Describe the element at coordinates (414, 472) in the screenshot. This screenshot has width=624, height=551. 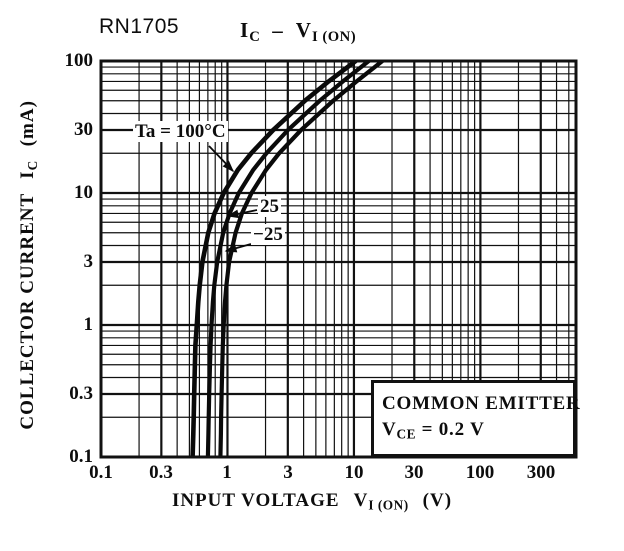
I see `x-tick-label: 30` at that location.